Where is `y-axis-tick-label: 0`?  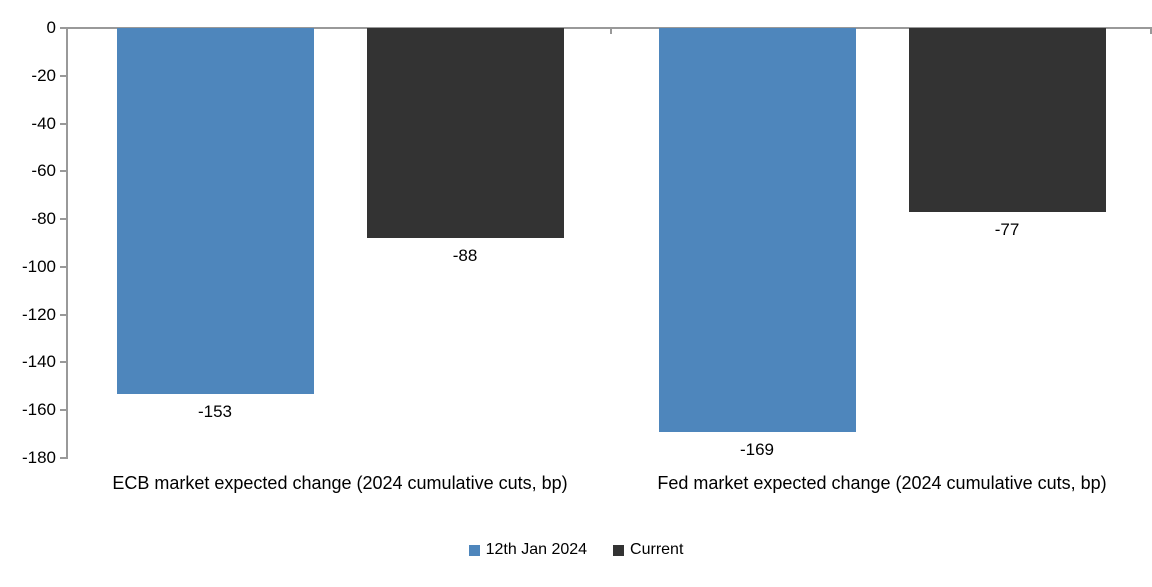
y-axis-tick-label: 0 is located at coordinates (51, 27).